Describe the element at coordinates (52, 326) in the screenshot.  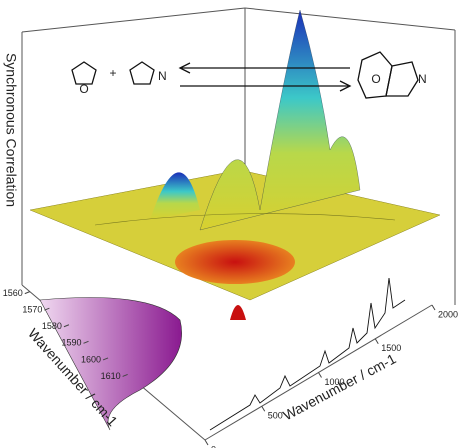
I see `y-tick-label: 1580` at that location.